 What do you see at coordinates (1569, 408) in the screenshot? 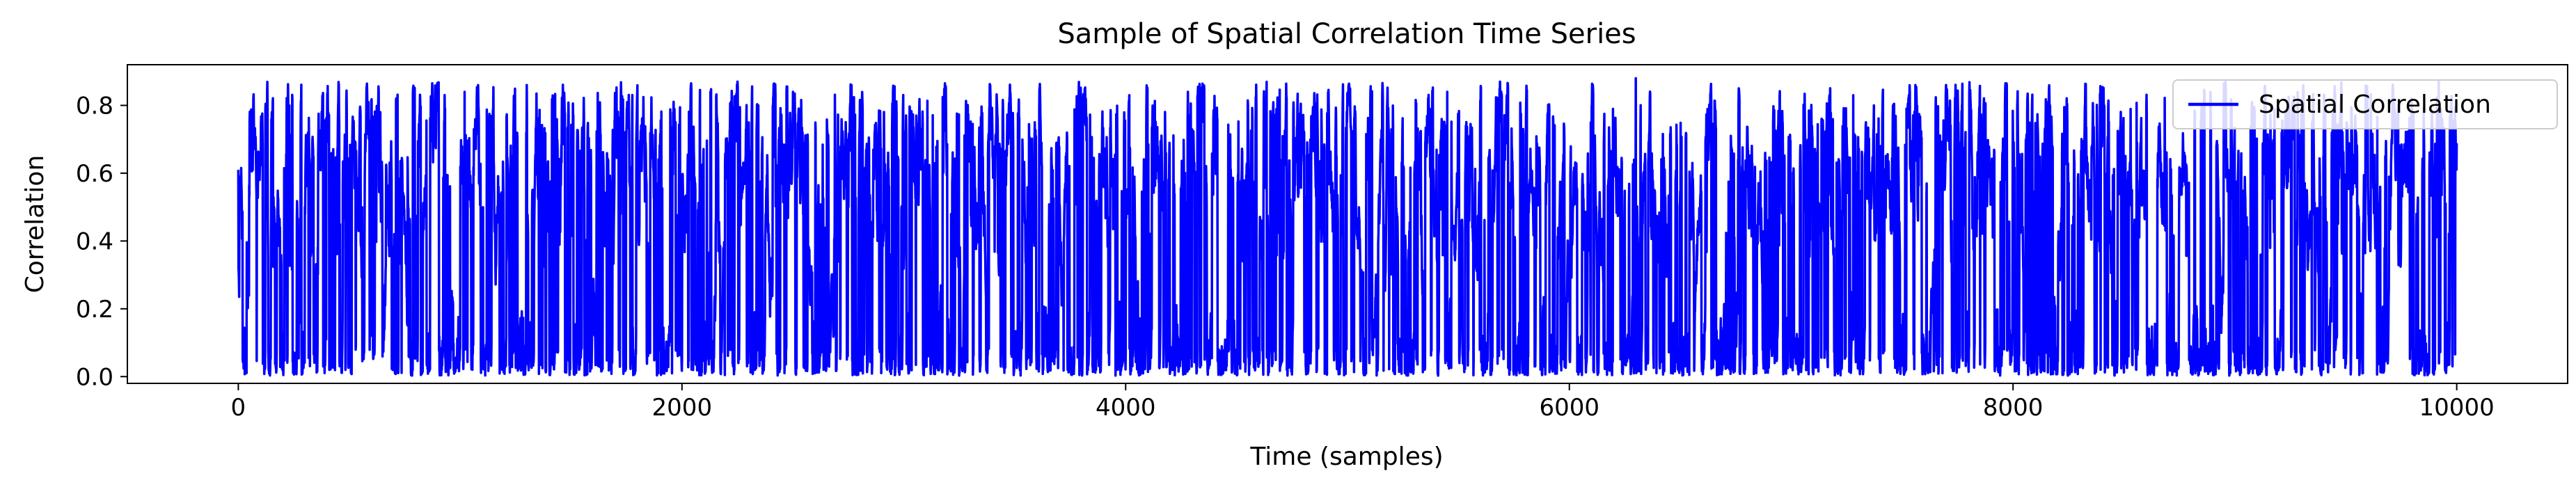
I see `x-tick-label: 6000` at bounding box center [1569, 408].